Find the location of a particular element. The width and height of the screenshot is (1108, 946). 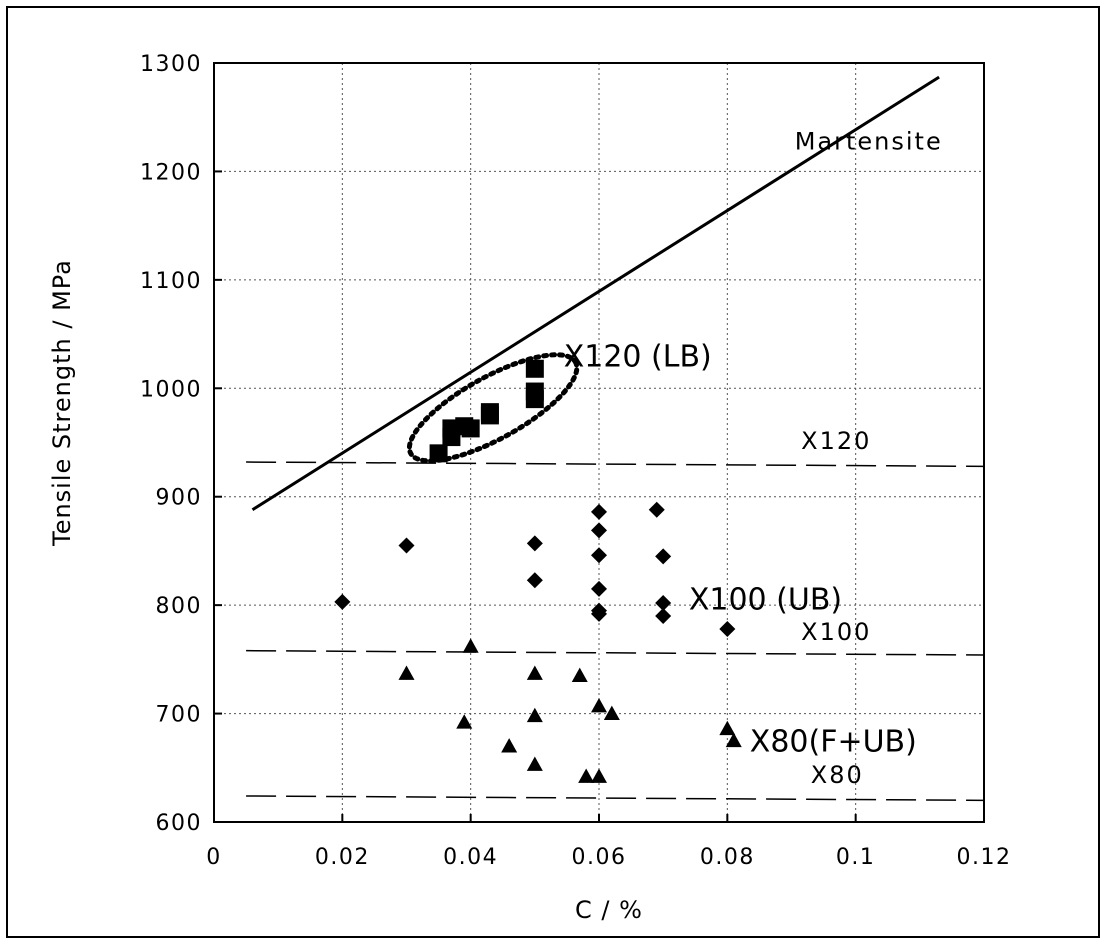

x-tick-label: 0.02 is located at coordinates (342, 857).